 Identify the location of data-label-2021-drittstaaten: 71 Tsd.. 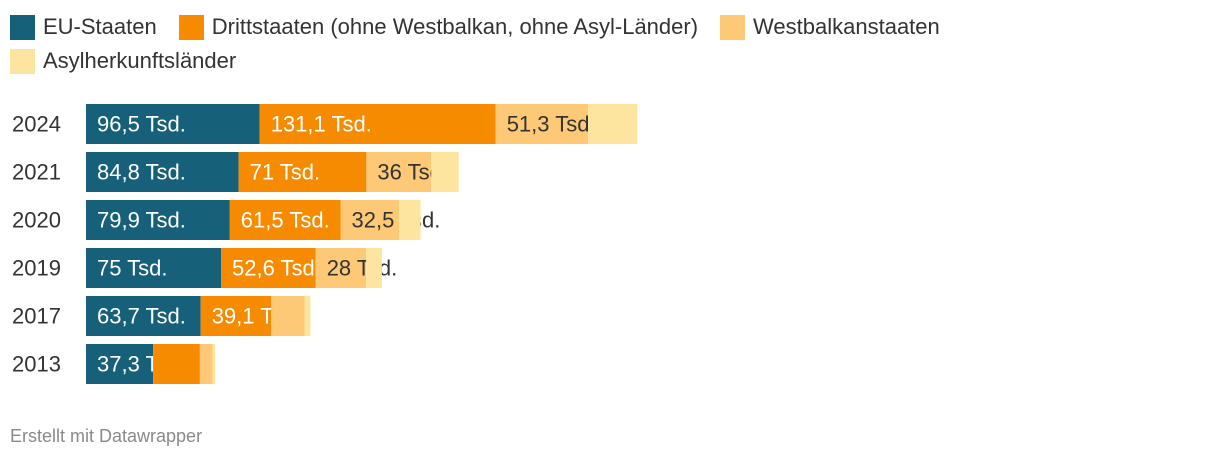
(285, 172).